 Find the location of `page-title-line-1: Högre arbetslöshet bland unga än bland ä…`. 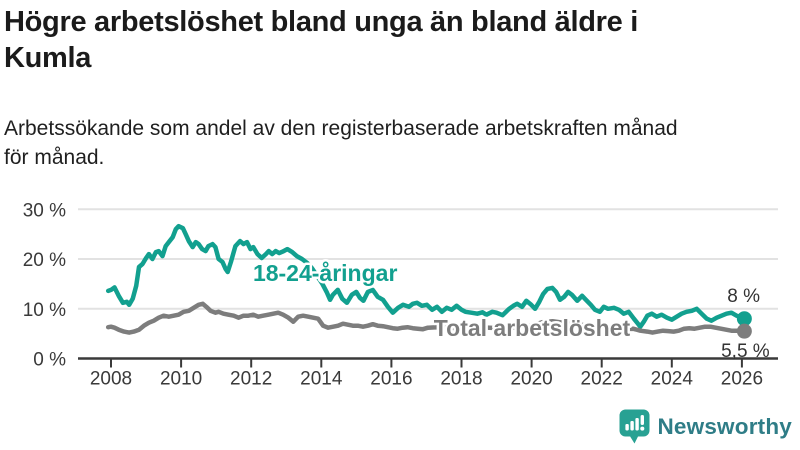

page-title-line-1: Högre arbetslöshet bland unga än bland ä… is located at coordinates (321, 22).